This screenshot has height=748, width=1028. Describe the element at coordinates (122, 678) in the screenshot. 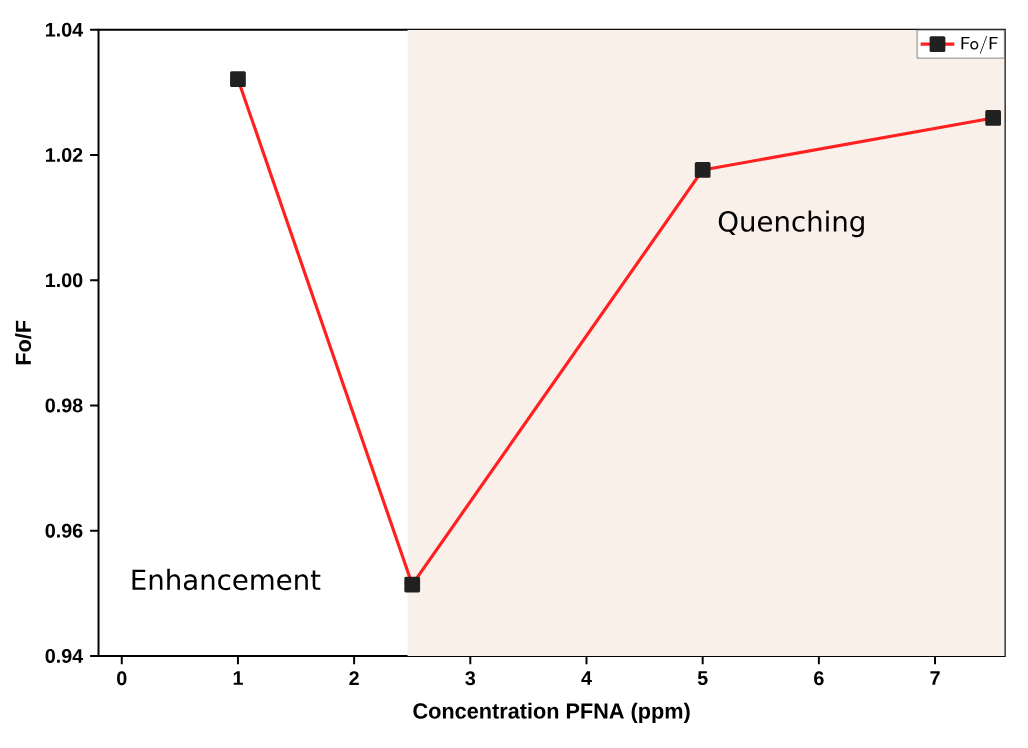

I see `x-tick-label: 0` at that location.